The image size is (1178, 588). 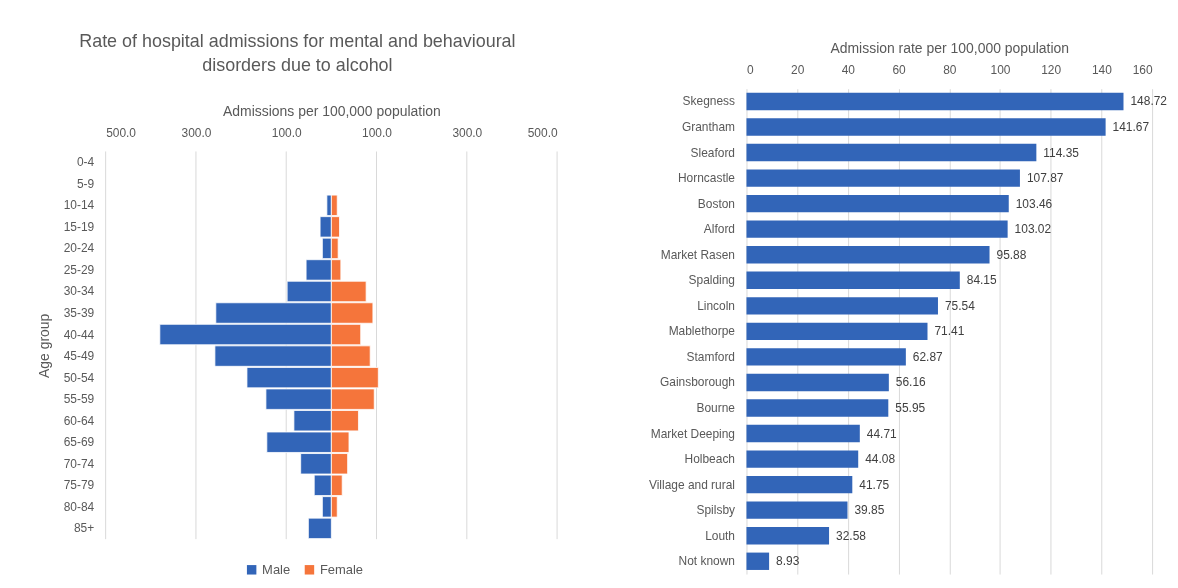 What do you see at coordinates (982, 280) in the screenshot?
I see `data-label: 84.15` at bounding box center [982, 280].